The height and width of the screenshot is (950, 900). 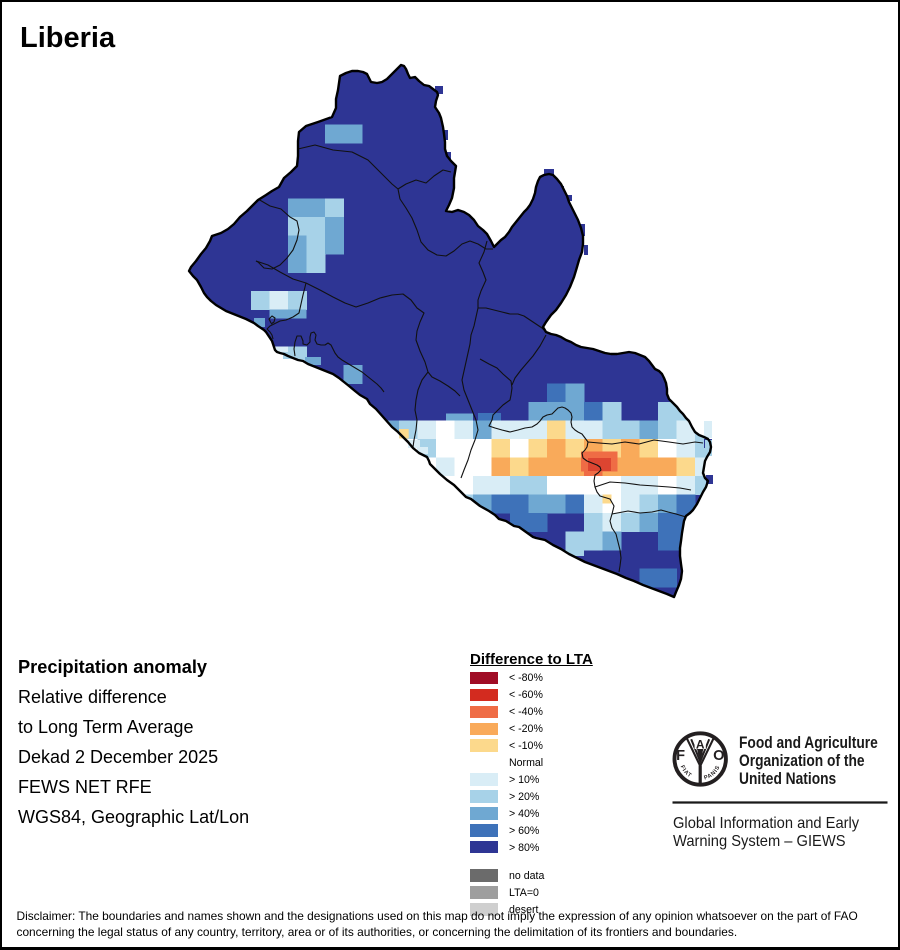 What do you see at coordinates (700, 745) in the screenshot?
I see `svg-text: A` at bounding box center [700, 745].